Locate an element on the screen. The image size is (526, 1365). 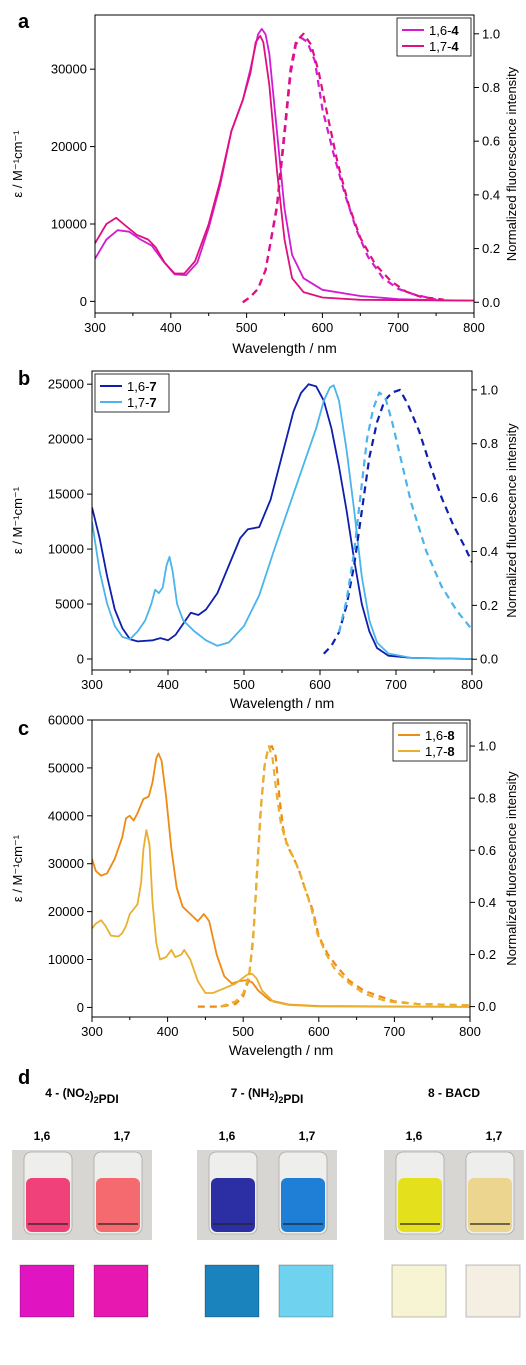
series-line-1-6-7-em is located at coordinates (397, 521).